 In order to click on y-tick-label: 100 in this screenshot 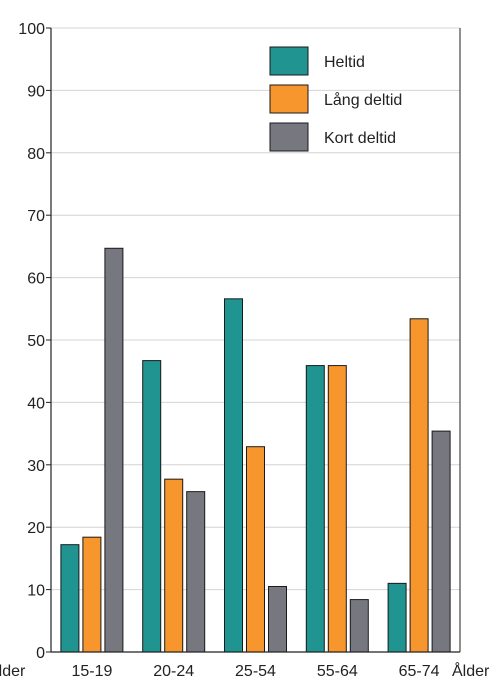, I will do `click(31, 29)`.